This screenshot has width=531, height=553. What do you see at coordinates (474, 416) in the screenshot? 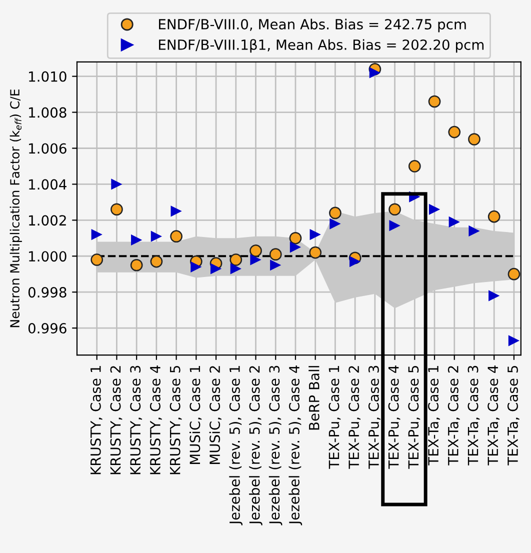
I see `x-tick-label: TEX-Ta, Case 3` at bounding box center [474, 416].